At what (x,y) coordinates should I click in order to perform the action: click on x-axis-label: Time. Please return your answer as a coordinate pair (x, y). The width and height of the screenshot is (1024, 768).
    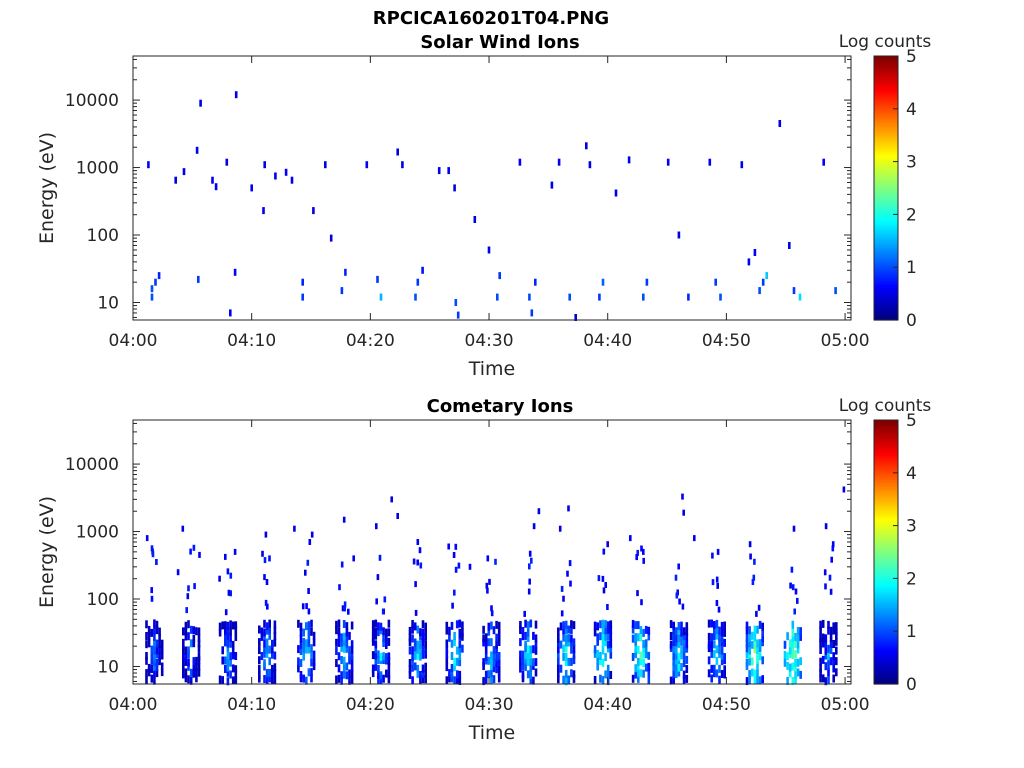
    Looking at the image, I should click on (492, 369).